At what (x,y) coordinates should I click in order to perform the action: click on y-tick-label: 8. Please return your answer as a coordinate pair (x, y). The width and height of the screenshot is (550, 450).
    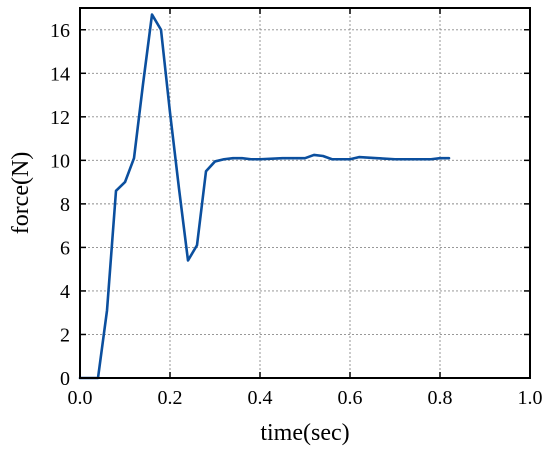
    Looking at the image, I should click on (65, 205).